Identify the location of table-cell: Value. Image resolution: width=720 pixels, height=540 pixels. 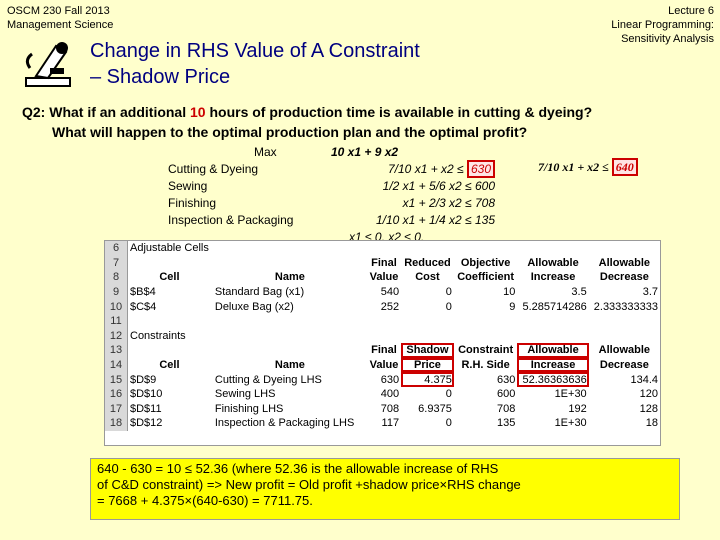
(384, 277).